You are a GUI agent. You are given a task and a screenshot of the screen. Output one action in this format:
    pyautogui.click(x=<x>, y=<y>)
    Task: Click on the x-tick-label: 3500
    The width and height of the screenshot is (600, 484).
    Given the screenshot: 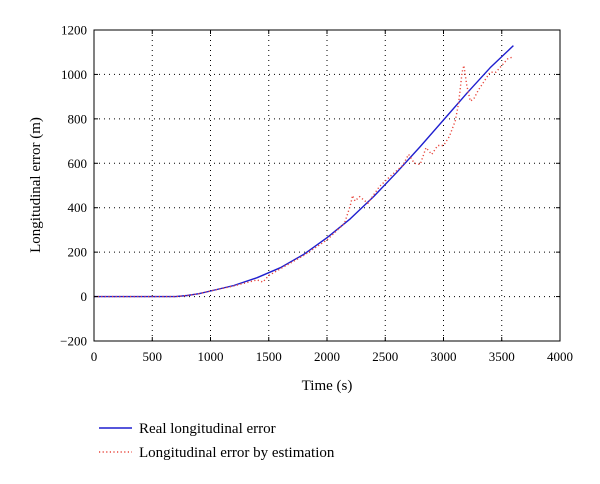 What is the action you would take?
    pyautogui.click(x=502, y=356)
    